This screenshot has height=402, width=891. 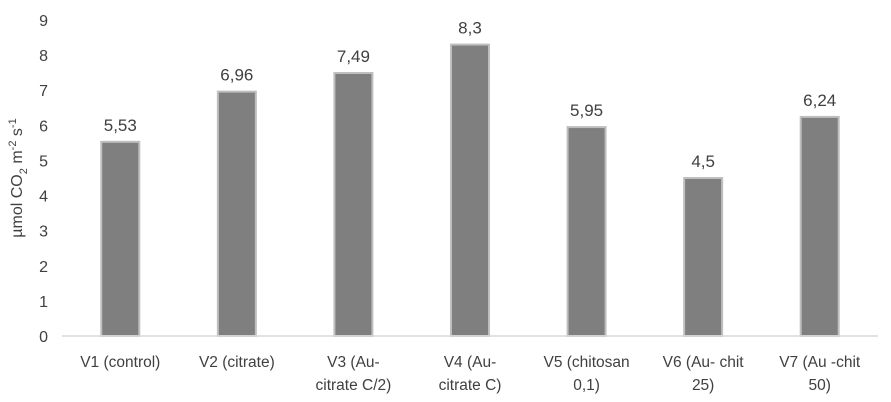 I want to click on bar-data-label: 7,49, so click(x=353, y=56).